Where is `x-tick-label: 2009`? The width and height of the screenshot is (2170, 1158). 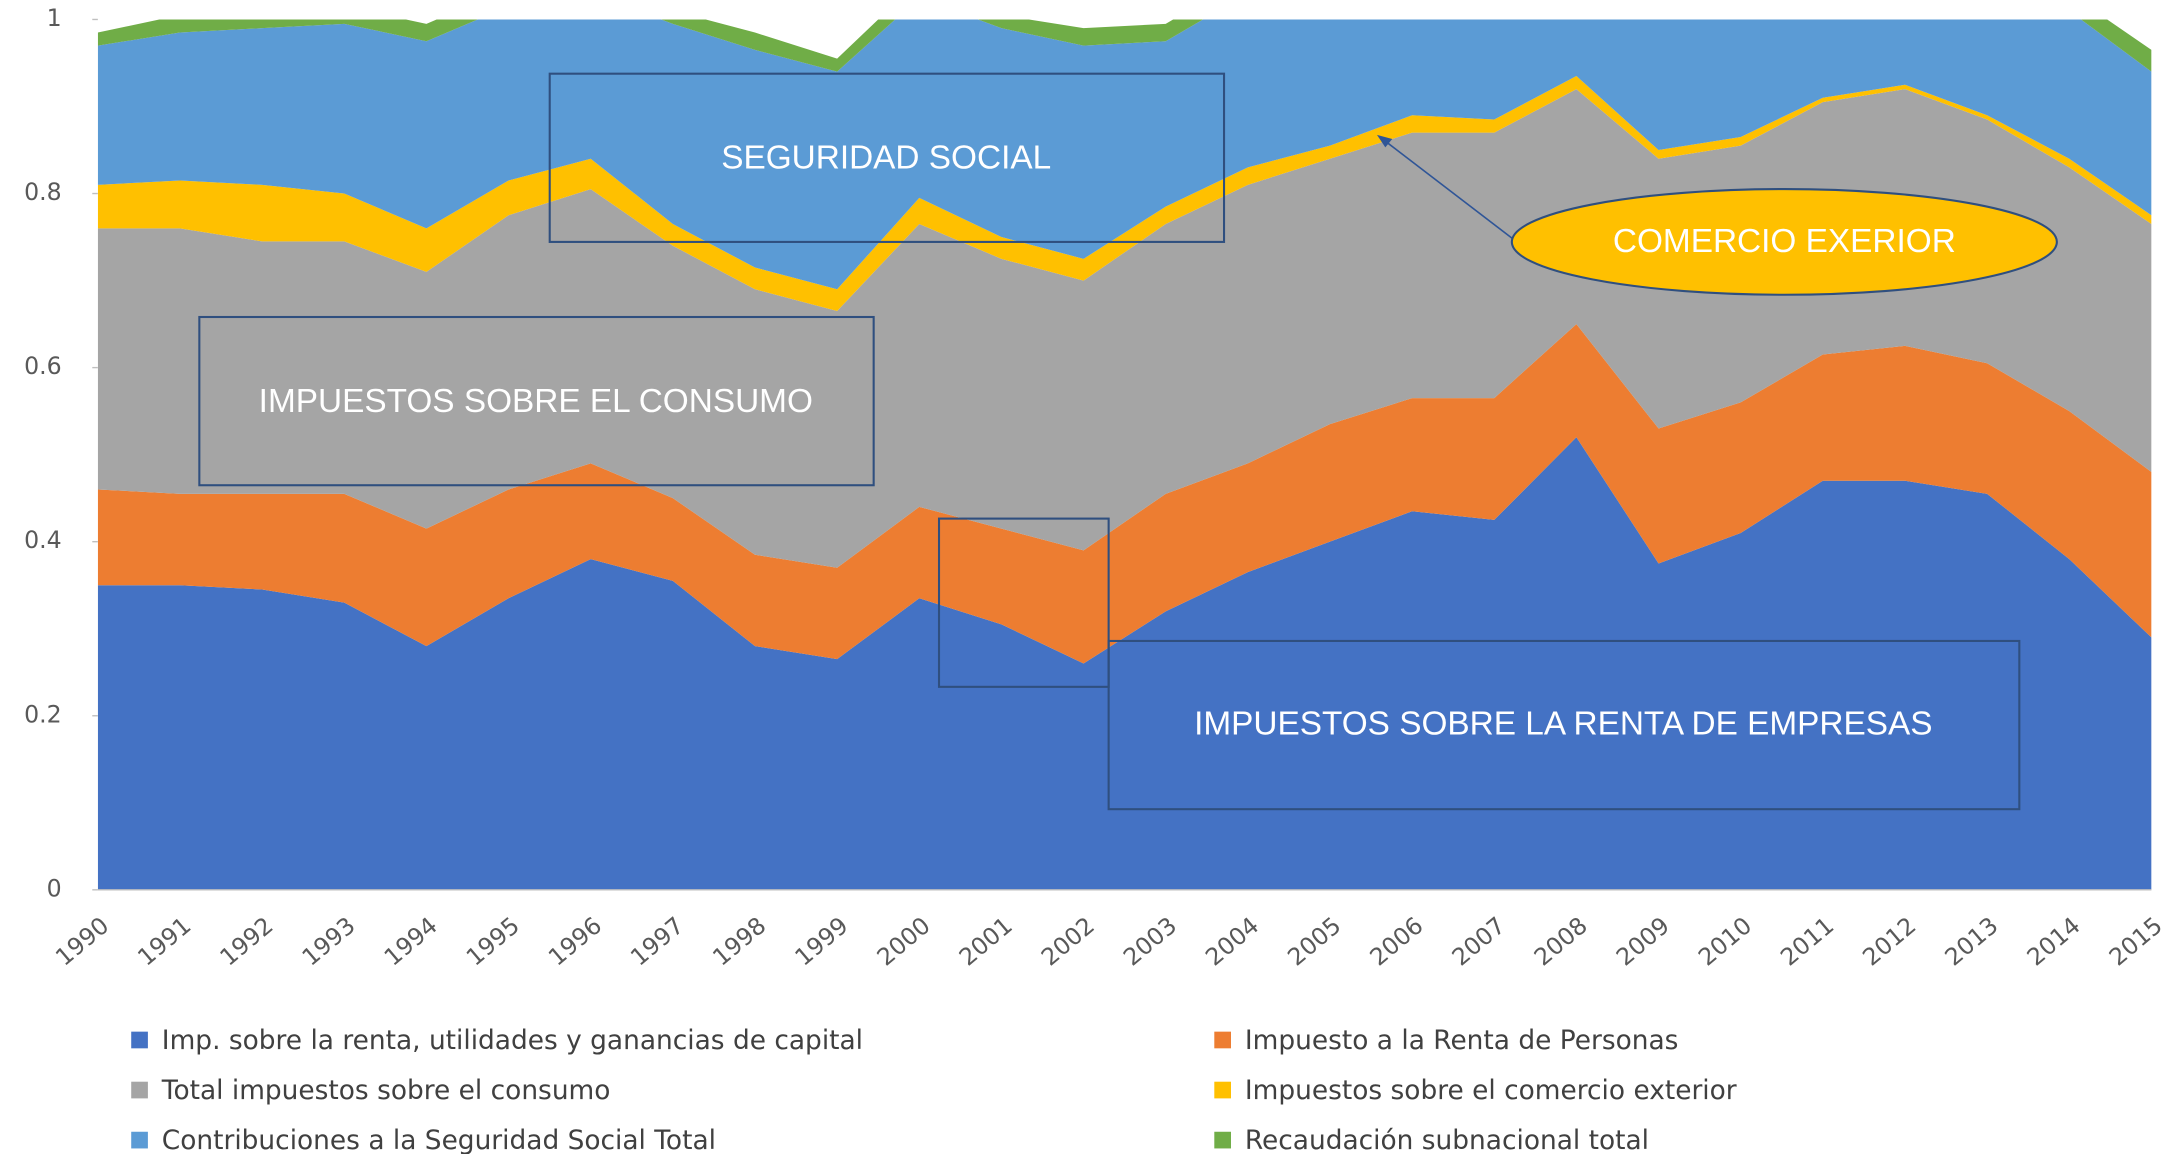
x-tick-label: 2009 is located at coordinates (1643, 941).